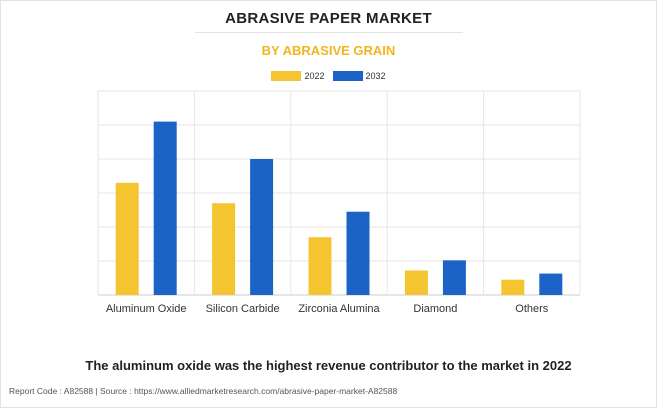  What do you see at coordinates (347, 76) in the screenshot?
I see `legend-swatch-2032` at bounding box center [347, 76].